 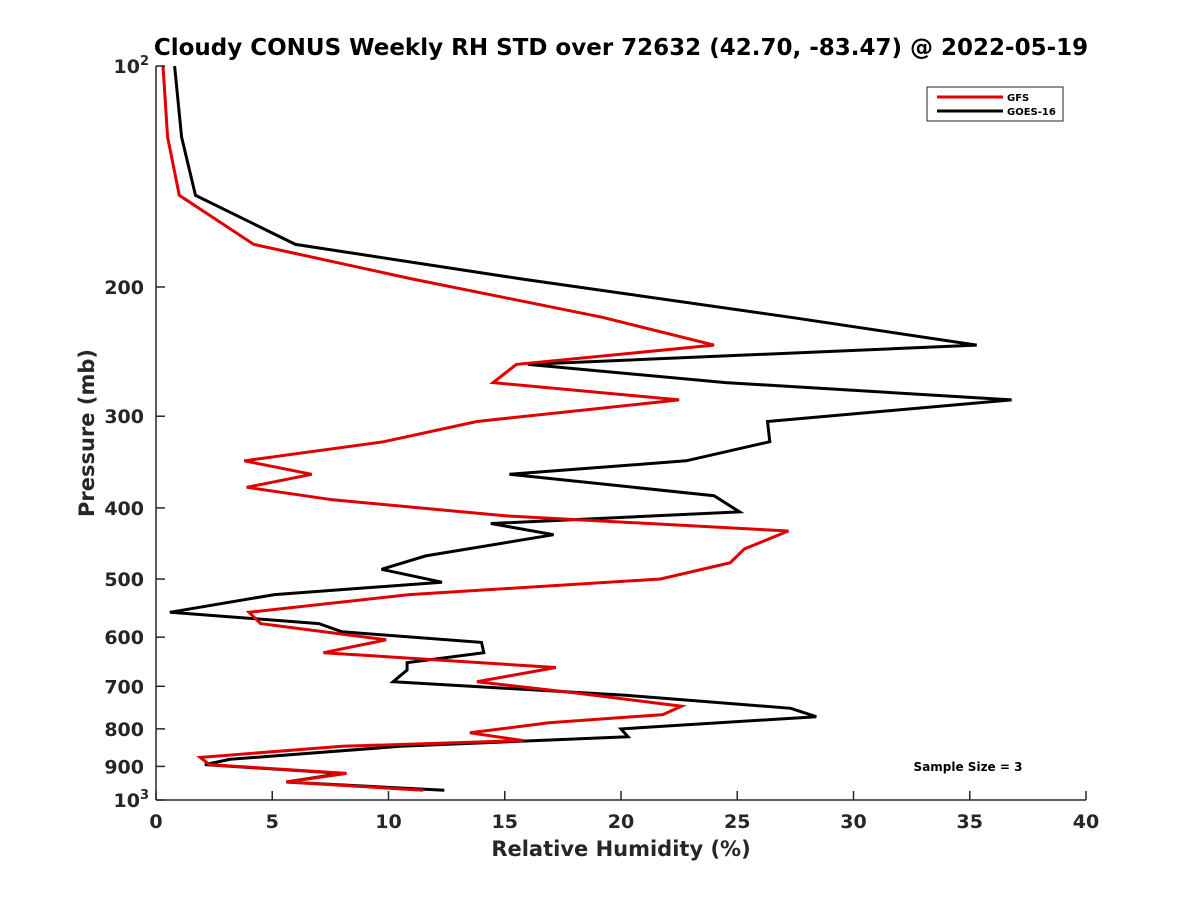 What do you see at coordinates (87, 433) in the screenshot?
I see `y-axis-label: Pressure (mb)` at bounding box center [87, 433].